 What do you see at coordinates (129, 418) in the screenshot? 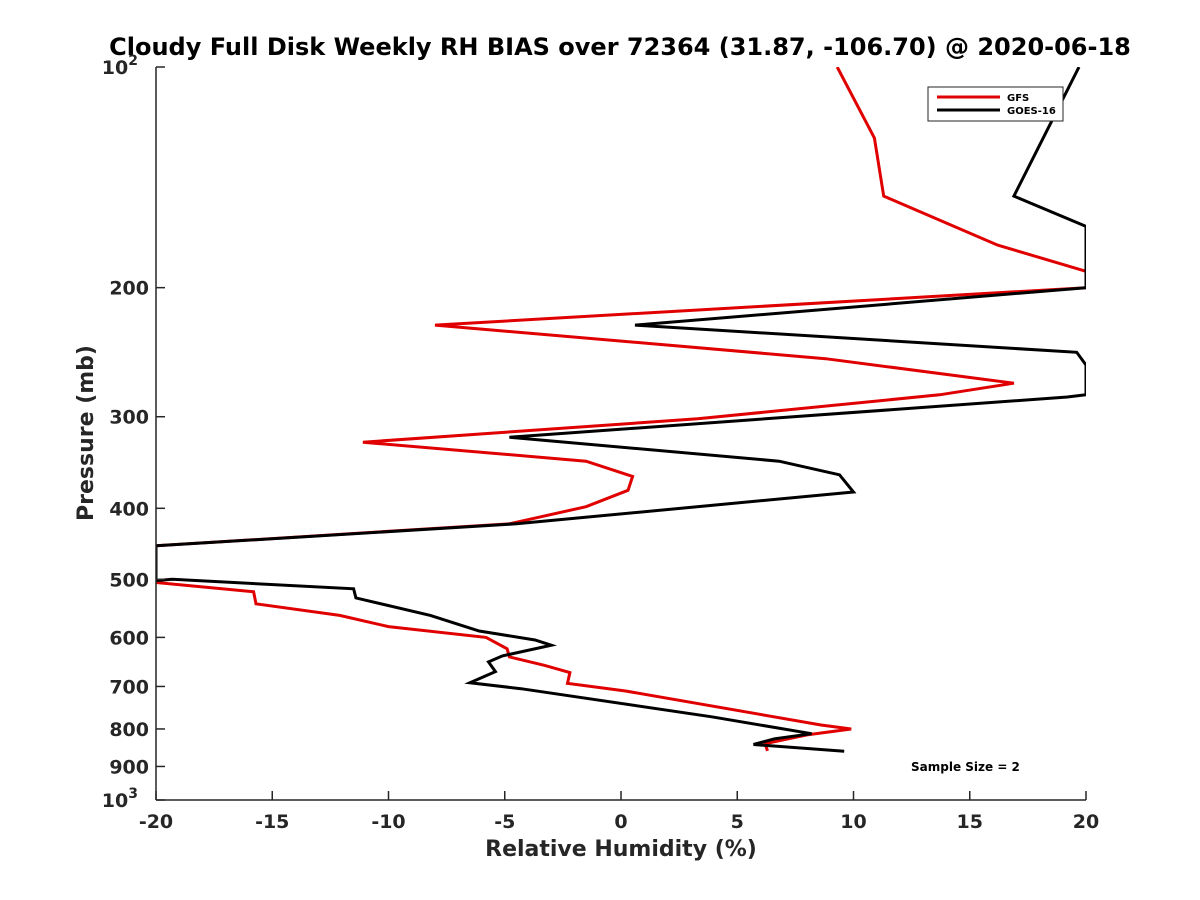
I see `y-tick-label: 300` at bounding box center [129, 418].